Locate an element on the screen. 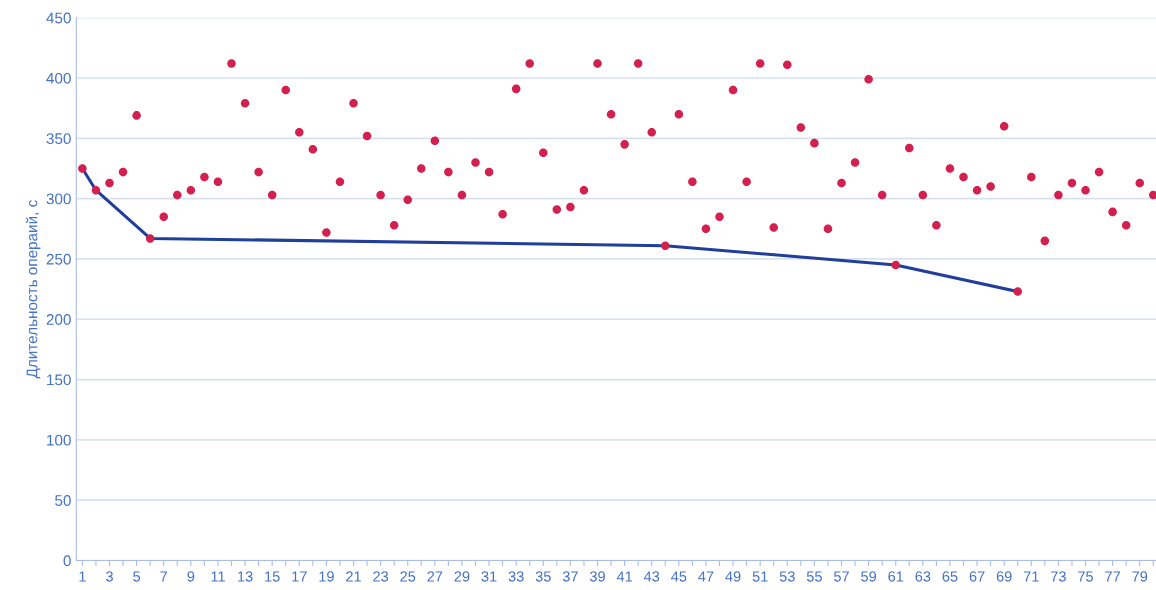  x-tick-label: 41 is located at coordinates (624, 576).